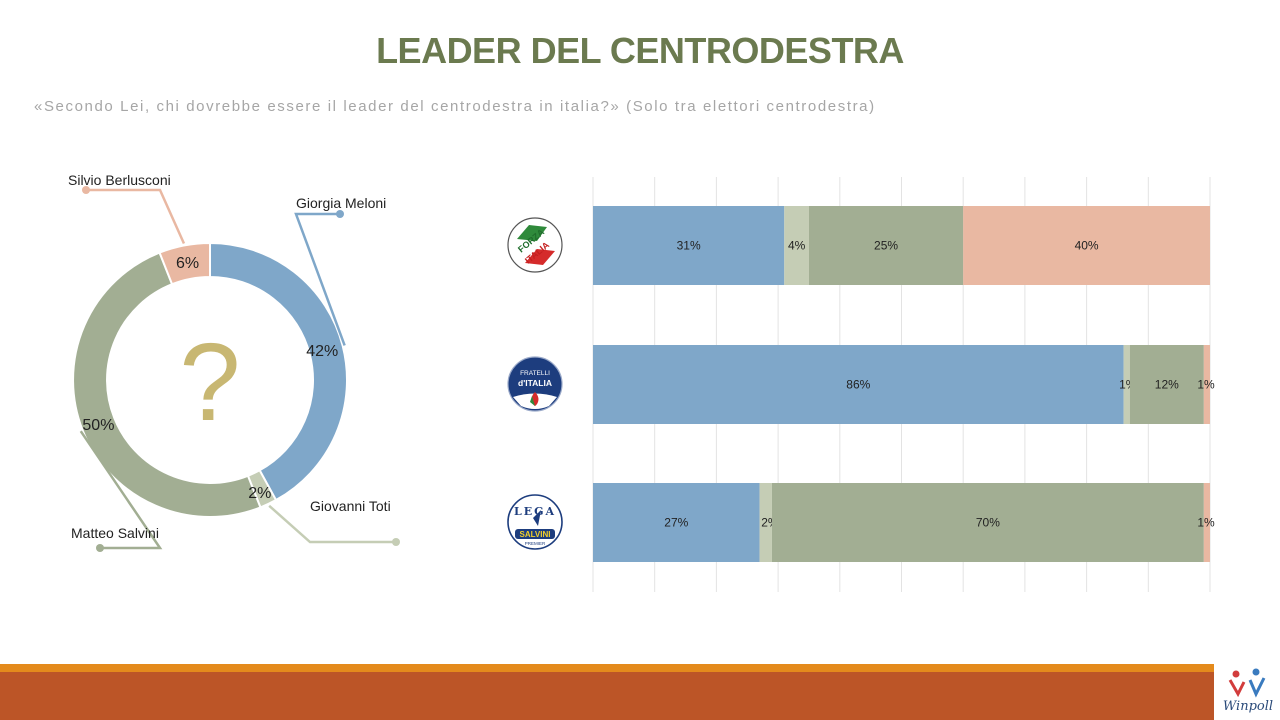 The width and height of the screenshot is (1280, 720). Describe the element at coordinates (121, 490) in the screenshot. I see `leader-line-matteo-salvini` at that location.